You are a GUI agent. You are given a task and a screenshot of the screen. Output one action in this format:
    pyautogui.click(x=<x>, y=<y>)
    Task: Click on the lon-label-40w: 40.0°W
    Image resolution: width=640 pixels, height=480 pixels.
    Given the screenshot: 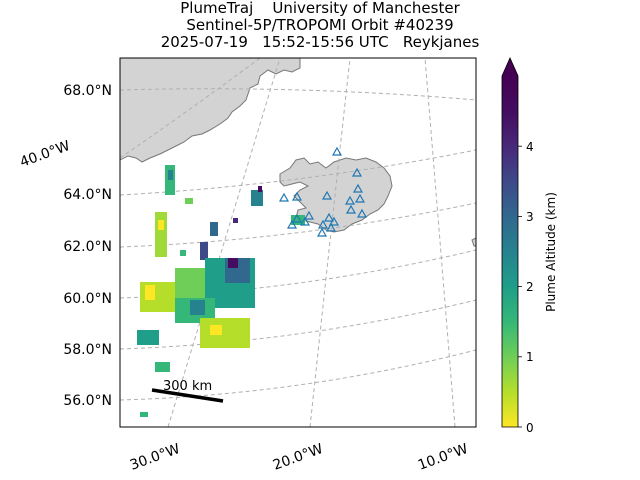 What is the action you would take?
    pyautogui.click(x=45, y=154)
    